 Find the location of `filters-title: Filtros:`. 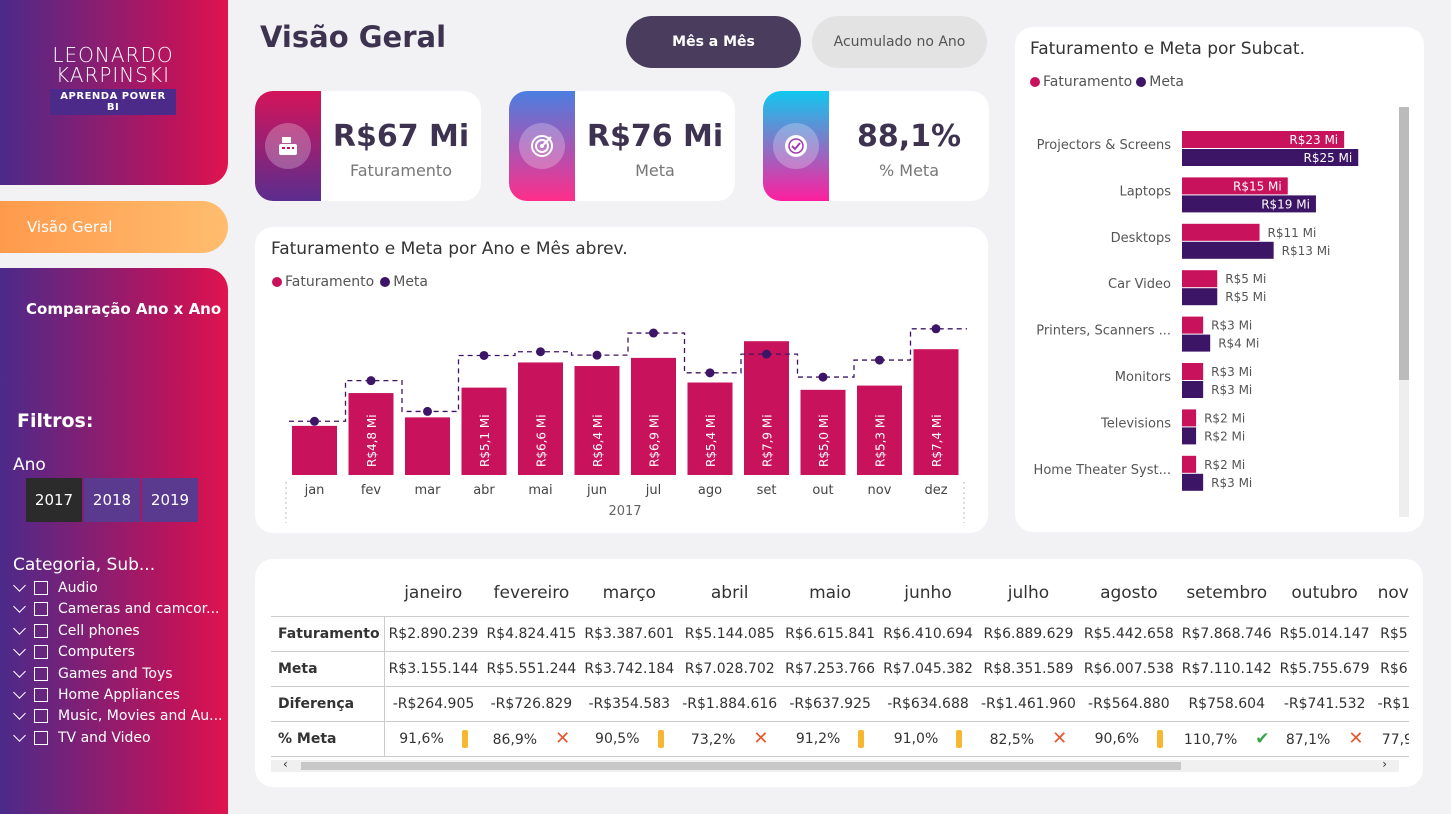

filters-title: Filtros: is located at coordinates (55, 421).